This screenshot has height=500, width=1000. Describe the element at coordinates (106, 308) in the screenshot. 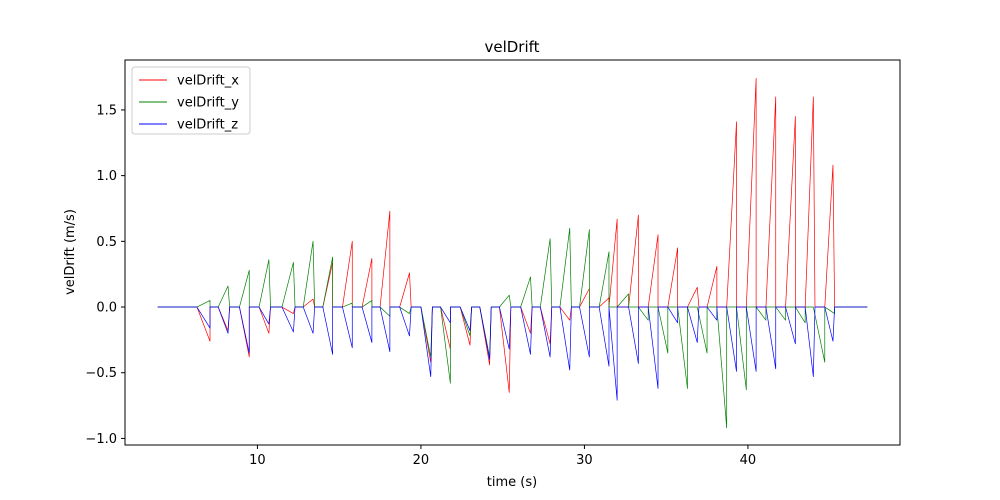

I see `y-tick-label: 0.0` at that location.